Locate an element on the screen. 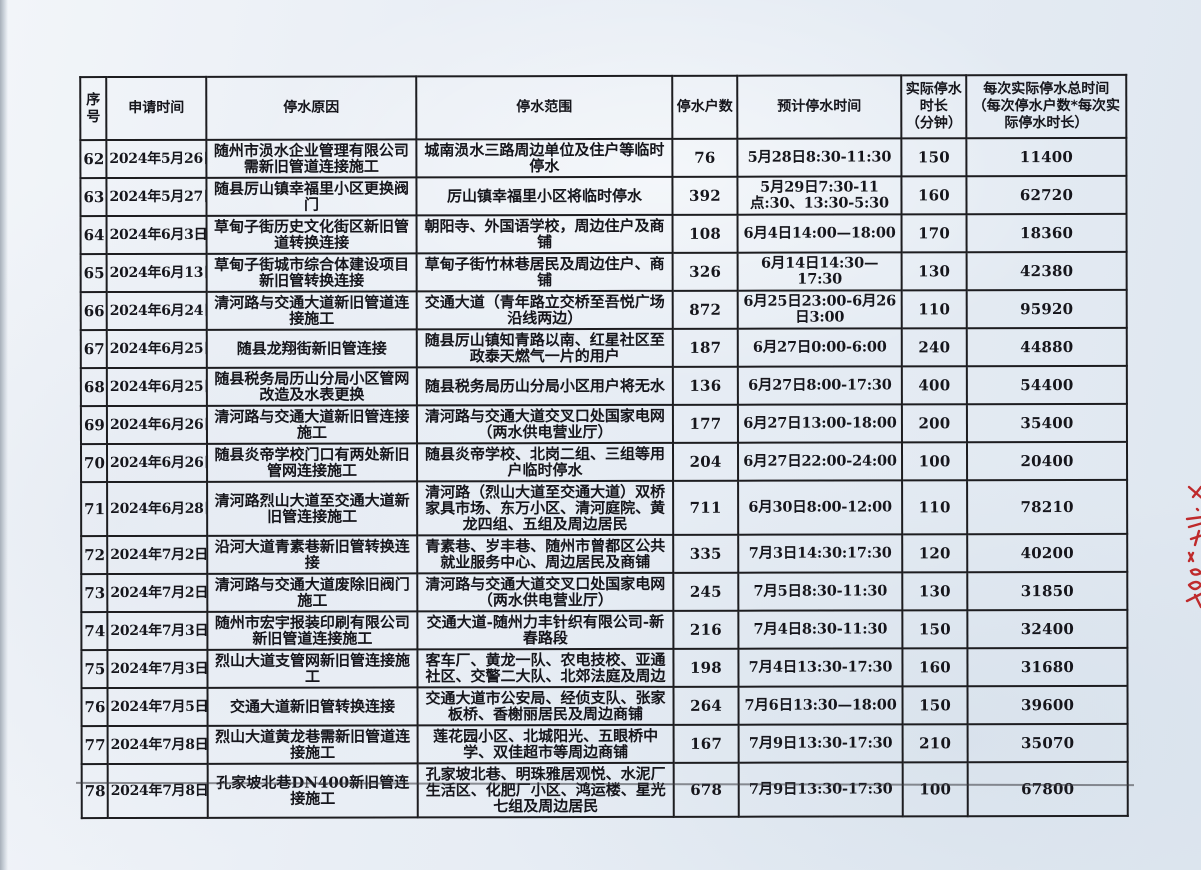  scan-left-edge-shadow is located at coordinates (4, 435).